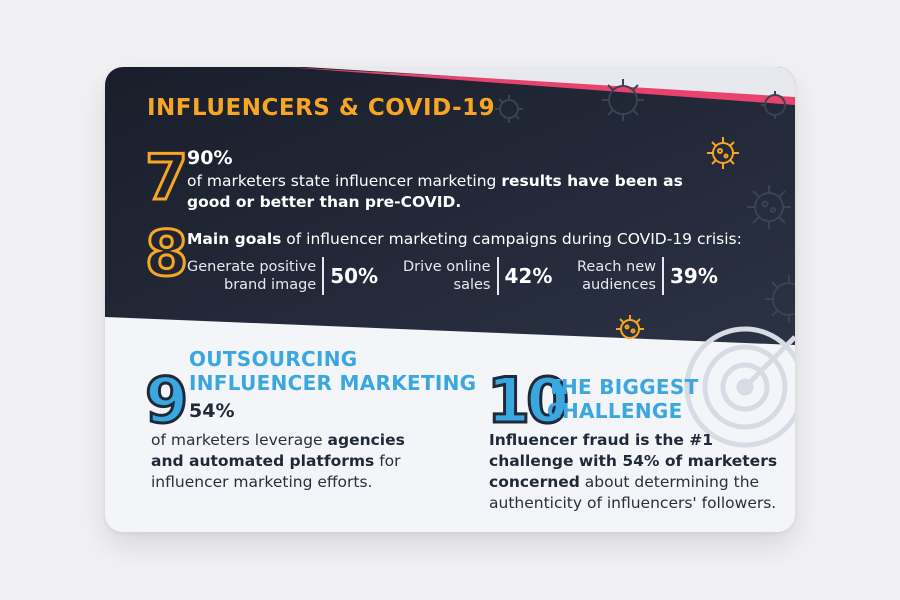 The height and width of the screenshot is (600, 900). Describe the element at coordinates (616, 276) in the screenshot. I see `goal-label: Reach new audiences` at that location.